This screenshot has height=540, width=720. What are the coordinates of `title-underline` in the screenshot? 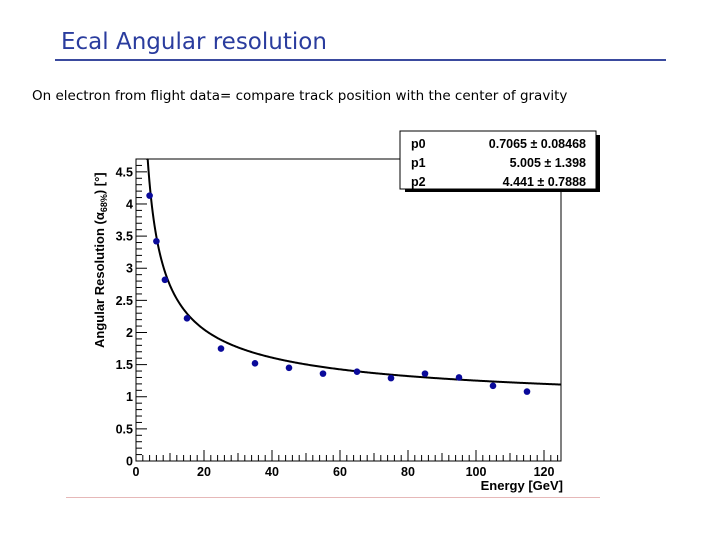 It's located at (360, 60).